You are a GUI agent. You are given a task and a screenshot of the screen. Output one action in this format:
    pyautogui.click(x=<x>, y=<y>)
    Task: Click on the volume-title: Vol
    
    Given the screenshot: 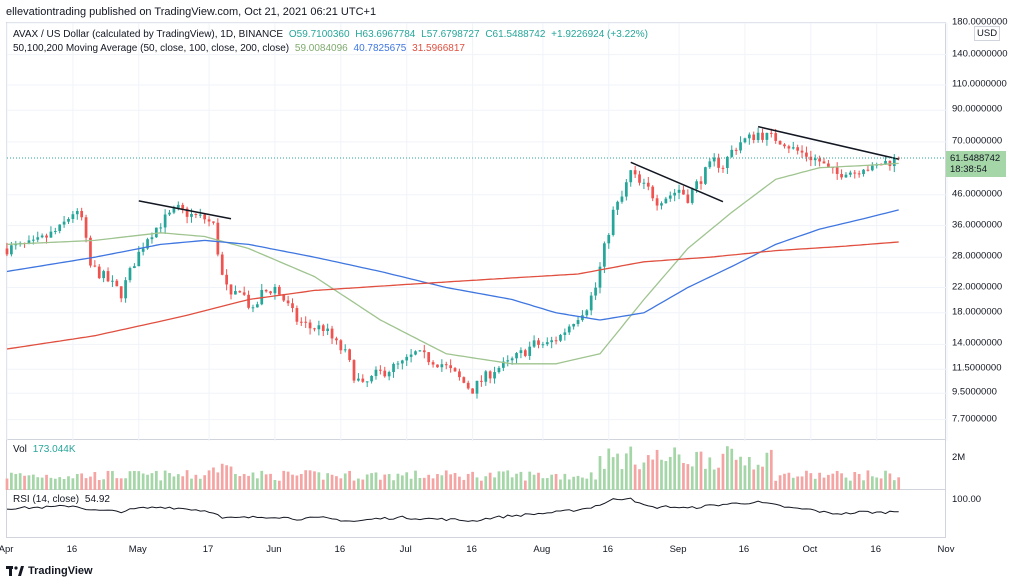 What is the action you would take?
    pyautogui.click(x=20, y=449)
    